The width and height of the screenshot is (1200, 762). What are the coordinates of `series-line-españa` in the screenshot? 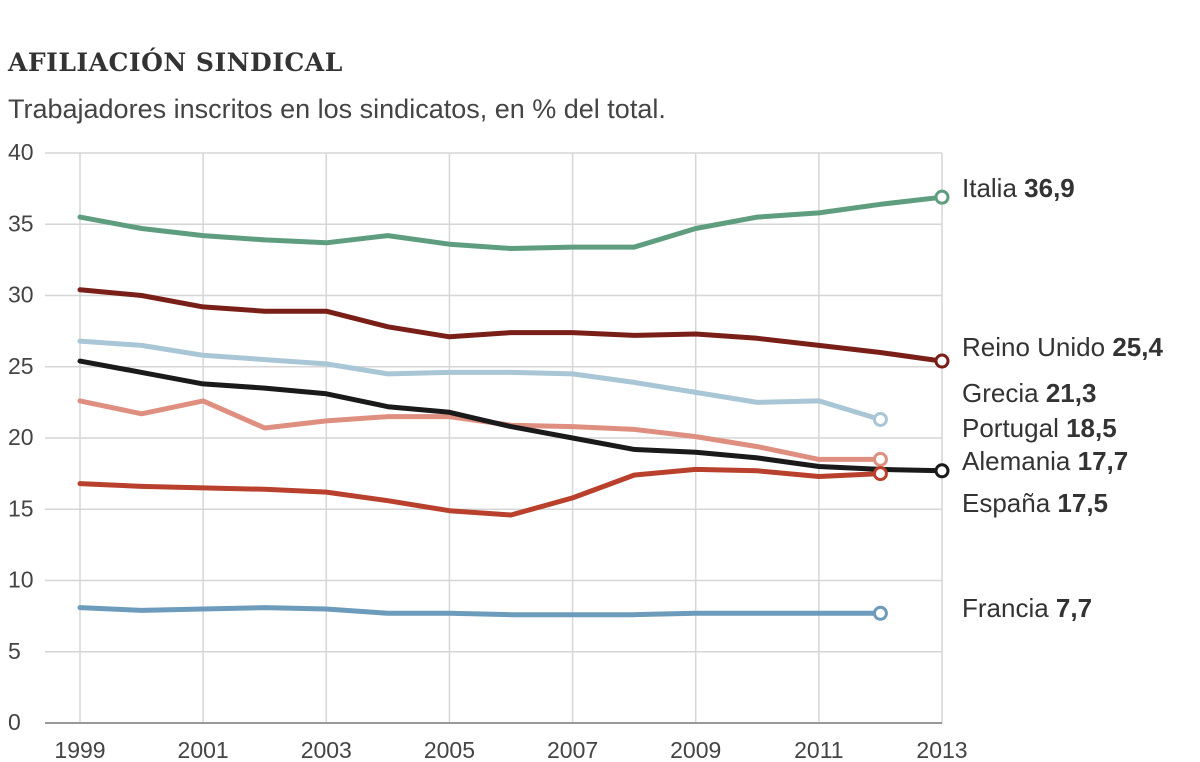 It's located at (480, 492).